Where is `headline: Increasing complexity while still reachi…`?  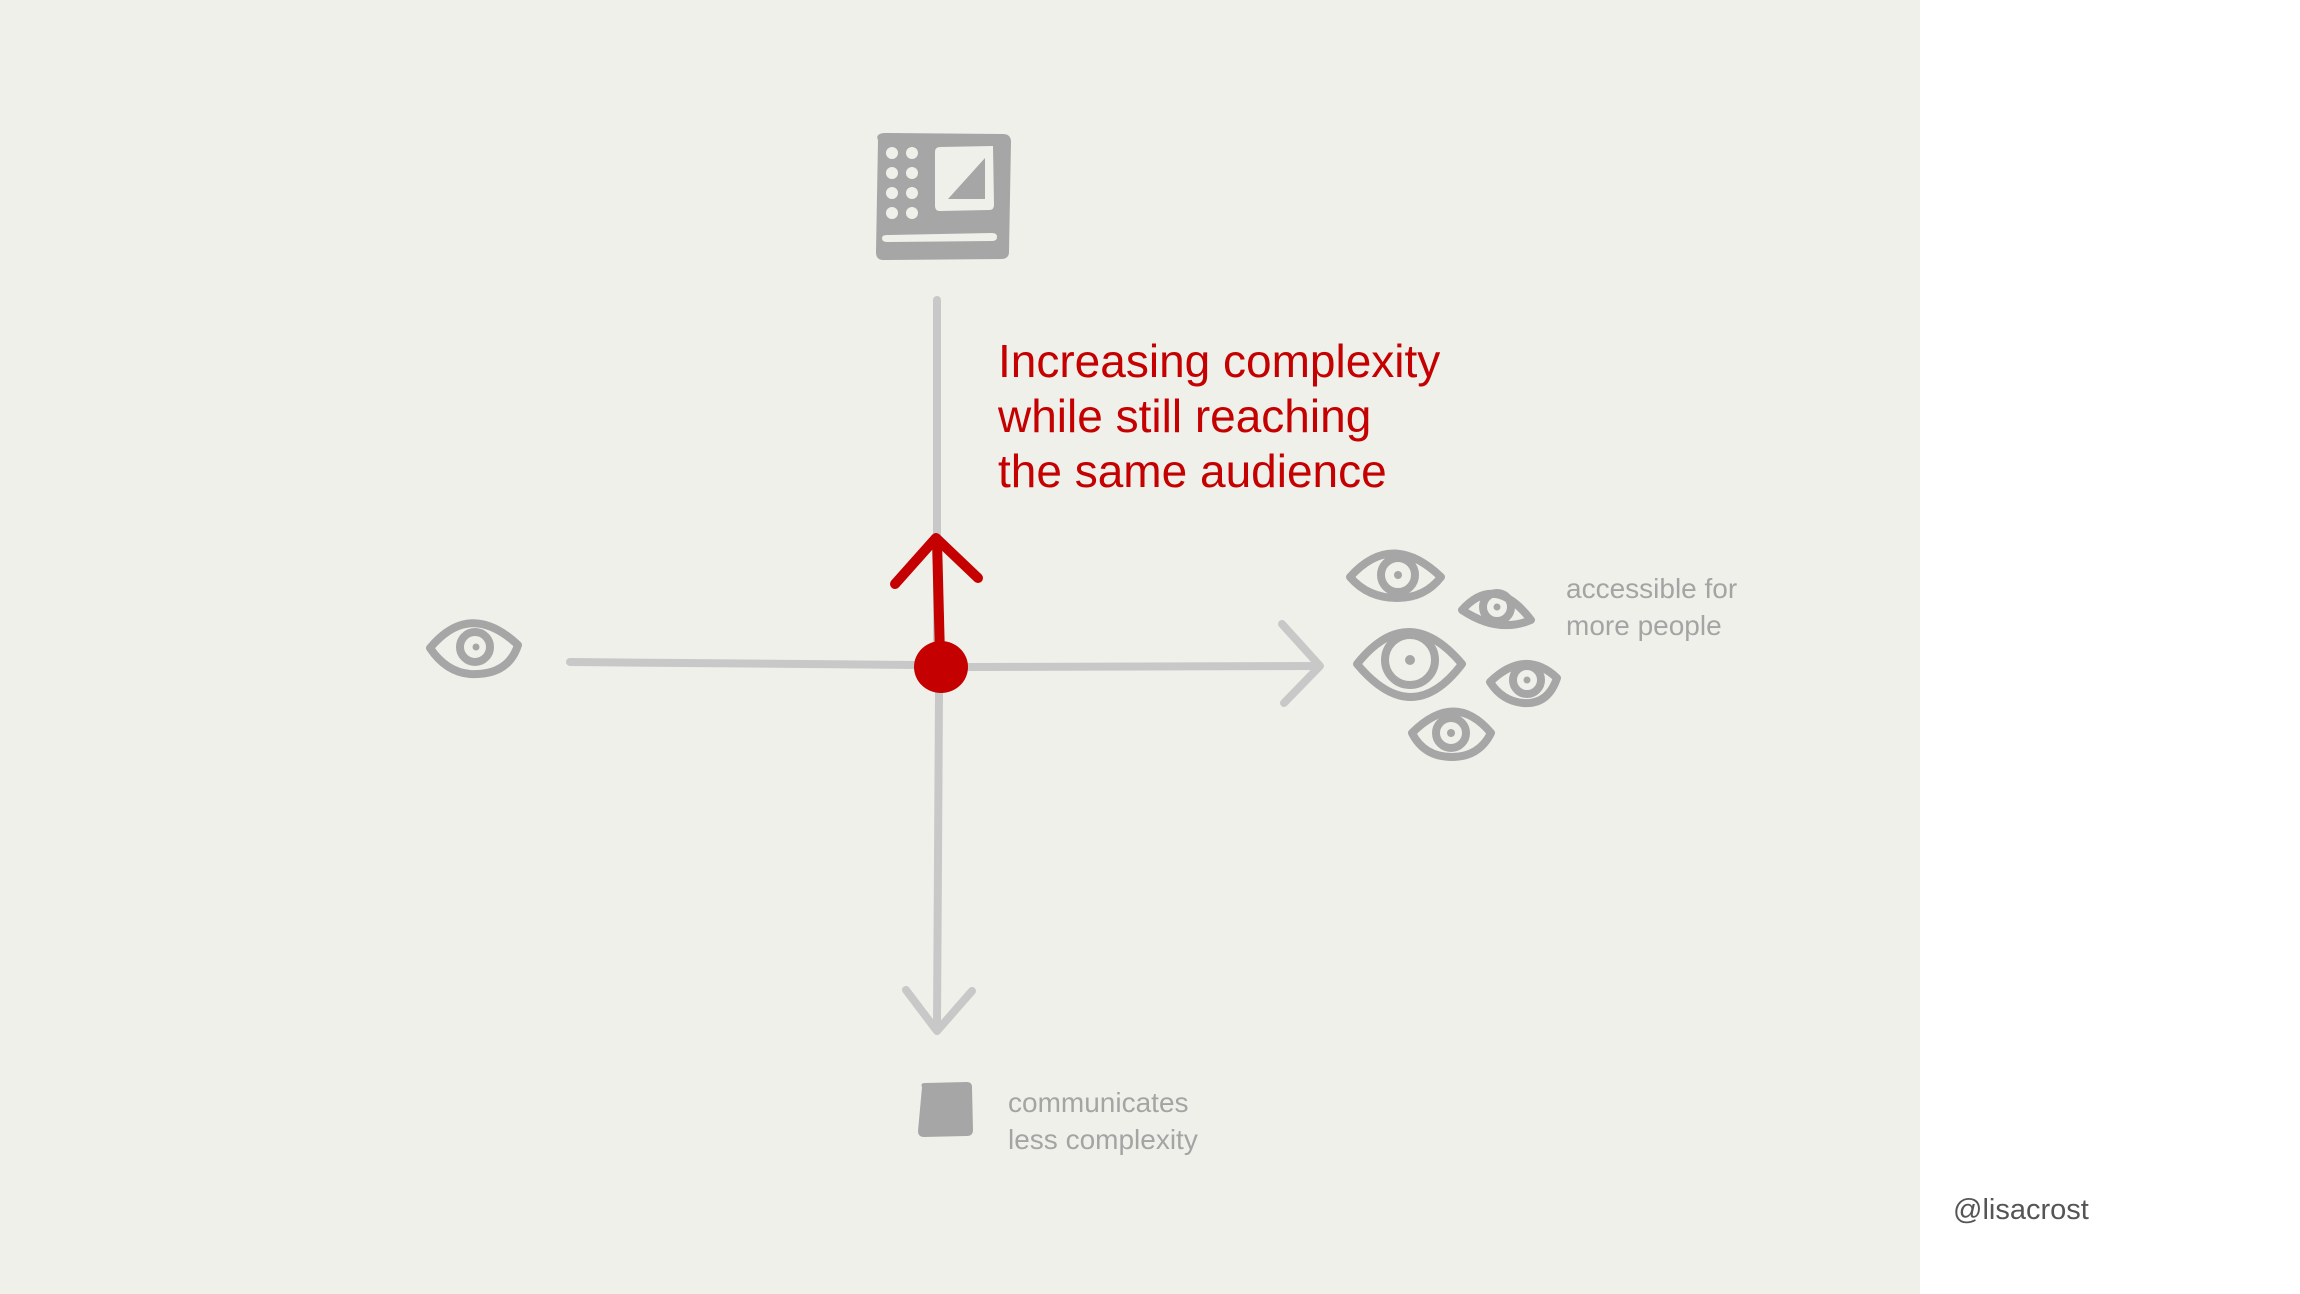
headline: Increasing complexity while still reachi… is located at coordinates (1278, 416).